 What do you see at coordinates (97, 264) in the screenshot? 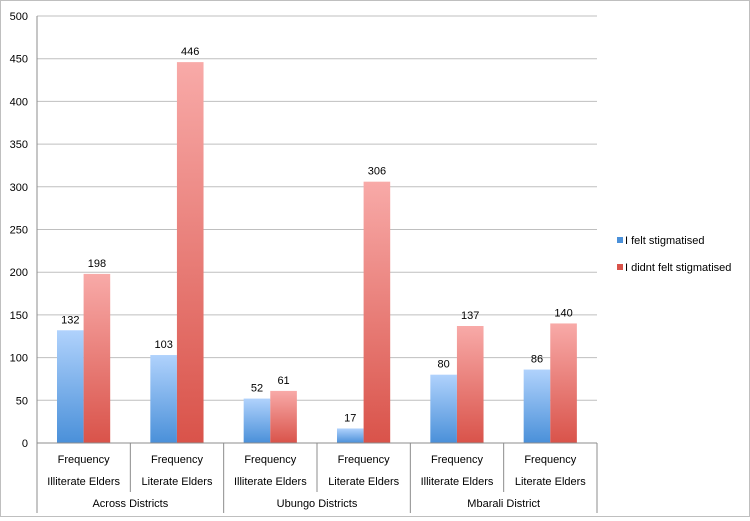
I see `data-label: 198` at bounding box center [97, 264].